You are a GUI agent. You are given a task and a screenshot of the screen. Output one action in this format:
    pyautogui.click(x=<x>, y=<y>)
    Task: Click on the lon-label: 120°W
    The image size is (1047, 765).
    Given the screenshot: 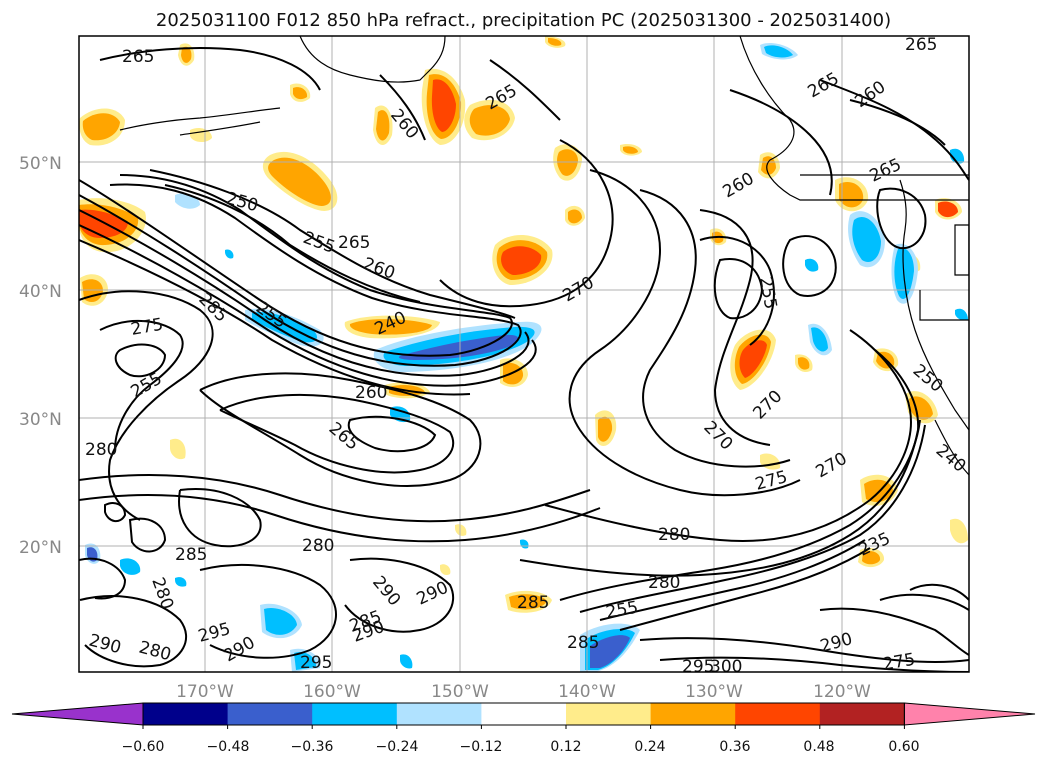 What is the action you would take?
    pyautogui.click(x=842, y=692)
    